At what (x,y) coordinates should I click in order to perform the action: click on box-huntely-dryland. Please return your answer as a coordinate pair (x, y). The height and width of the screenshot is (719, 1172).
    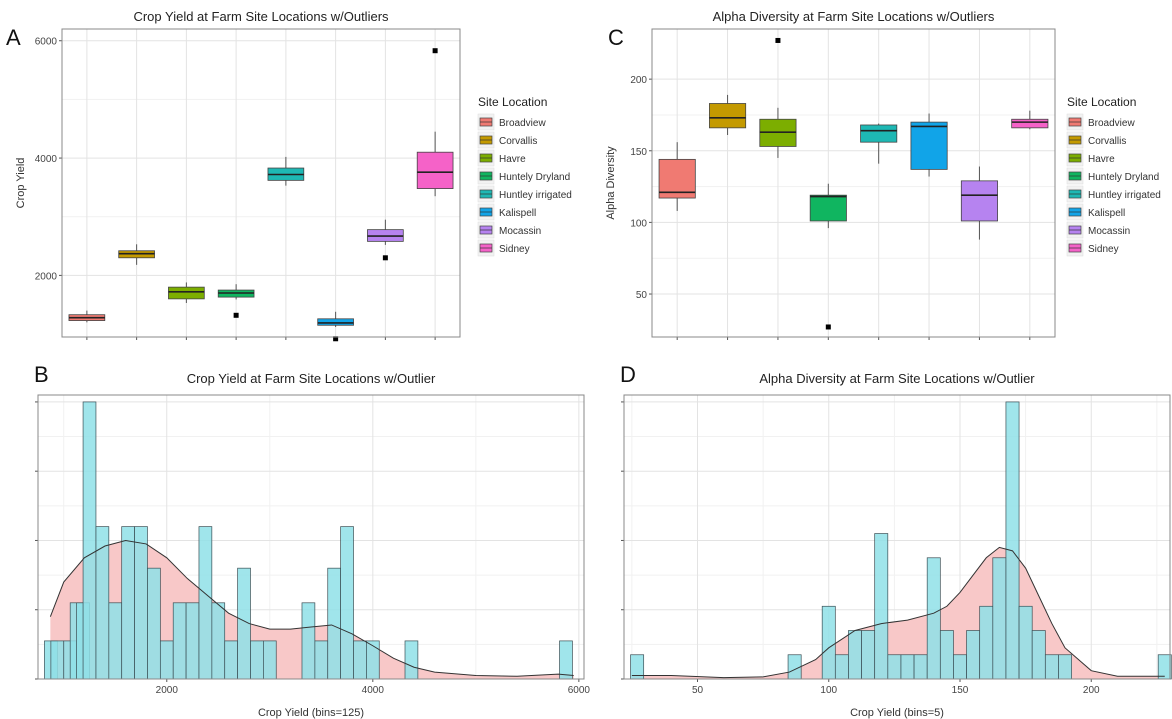
    Looking at the image, I should click on (828, 256).